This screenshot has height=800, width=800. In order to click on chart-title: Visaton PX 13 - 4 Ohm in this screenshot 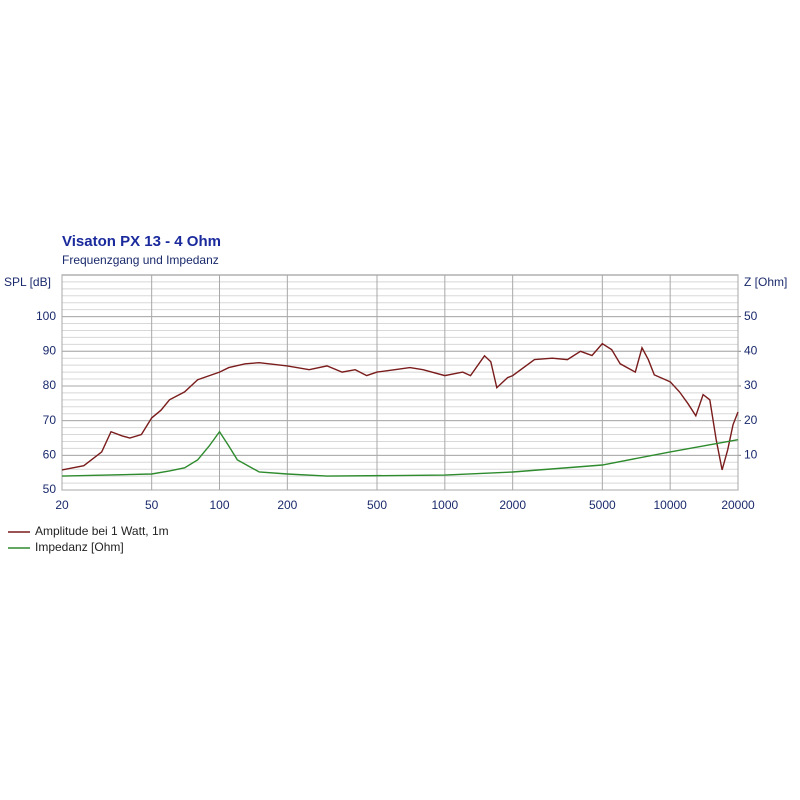, I will do `click(141, 241)`.